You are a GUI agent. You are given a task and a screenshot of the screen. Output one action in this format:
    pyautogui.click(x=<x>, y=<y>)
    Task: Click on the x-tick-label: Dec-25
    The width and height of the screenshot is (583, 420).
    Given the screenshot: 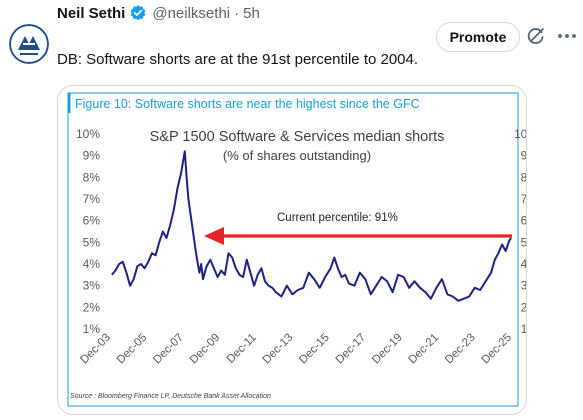 What is the action you would take?
    pyautogui.click(x=497, y=349)
    